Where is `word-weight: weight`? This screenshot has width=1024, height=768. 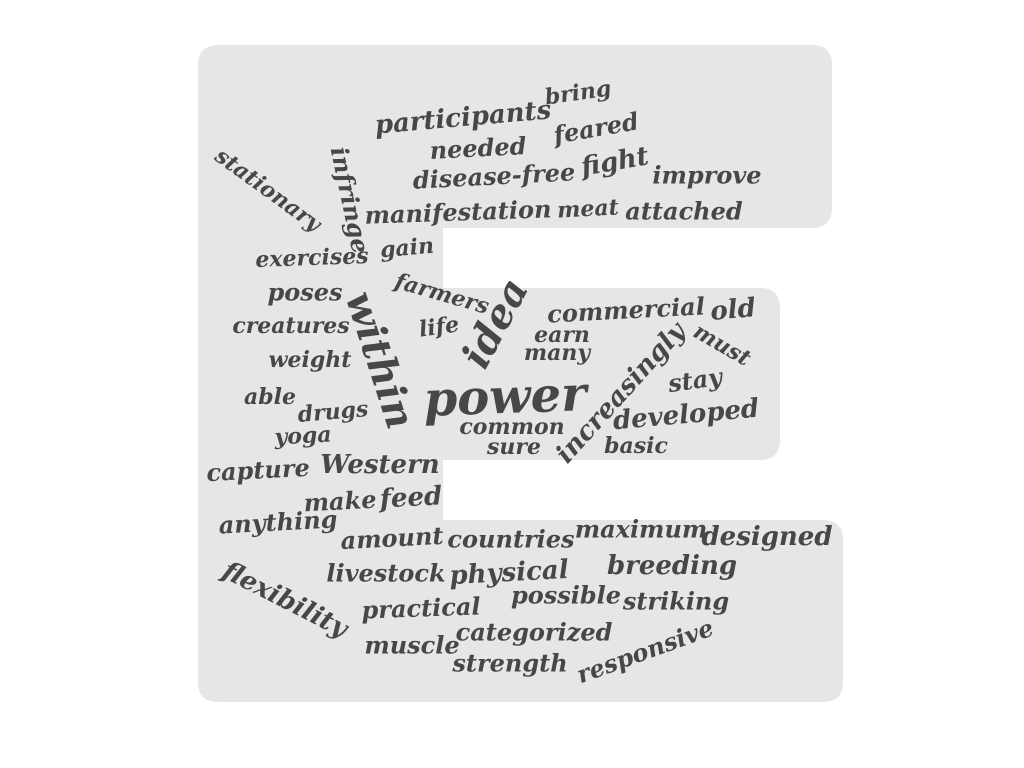 word-weight: weight is located at coordinates (310, 360).